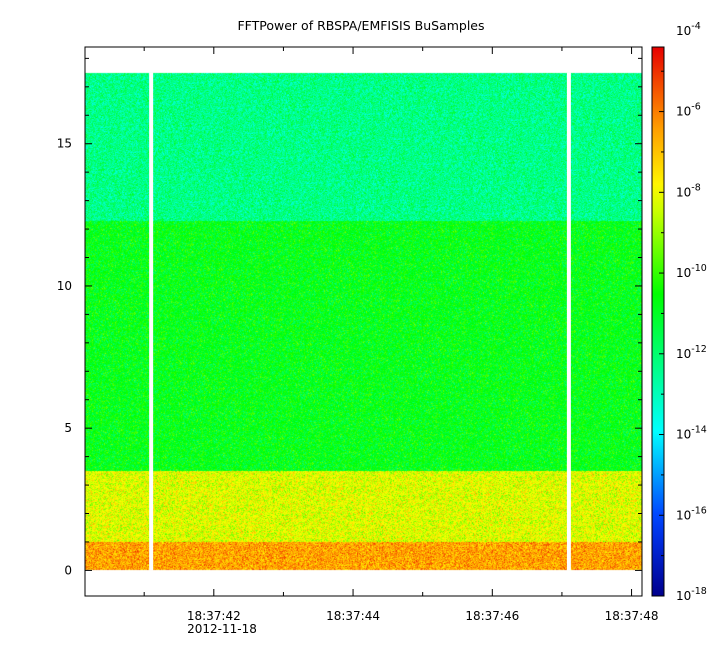 This screenshot has height=656, width=724. What do you see at coordinates (68, 570) in the screenshot?
I see `y-tick-label: 0` at bounding box center [68, 570].